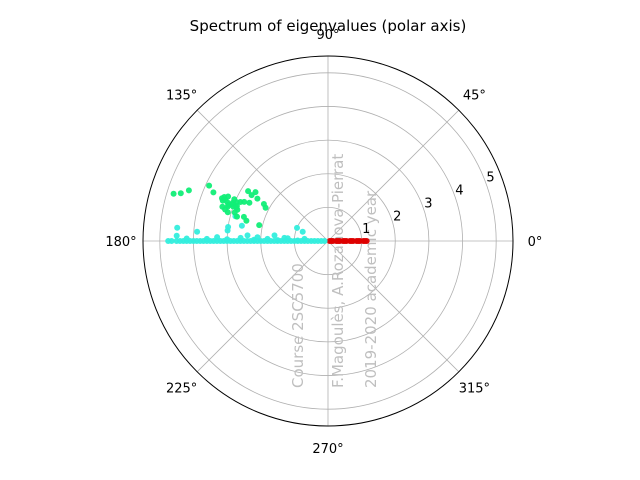  I want to click on radial-tick-labels: 1 2 3 4 5, so click(428, 204).